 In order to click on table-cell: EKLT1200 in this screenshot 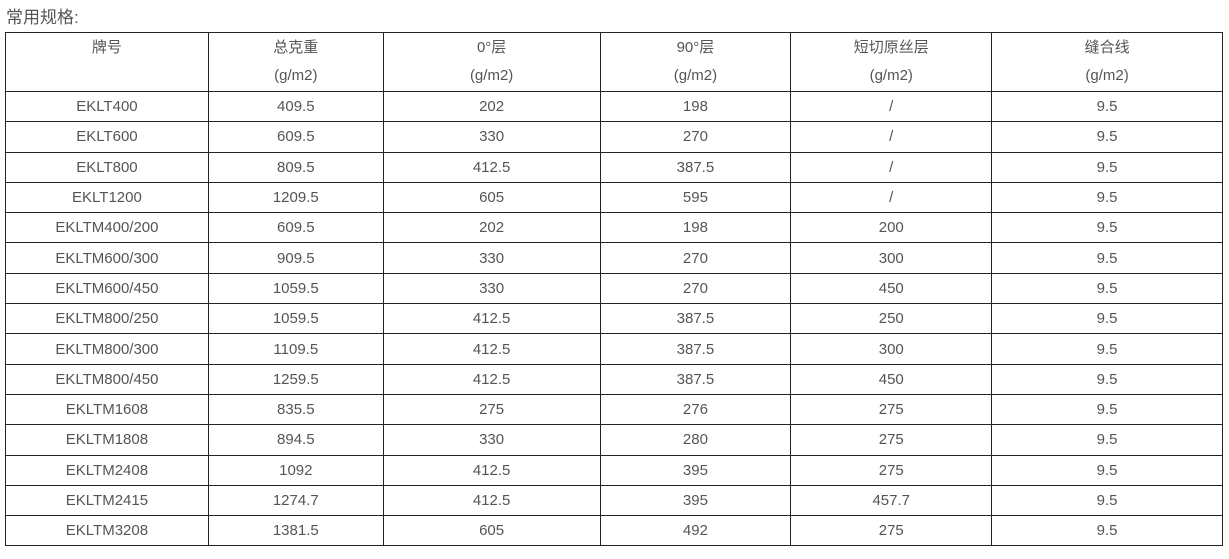, I will do `click(107, 197)`.